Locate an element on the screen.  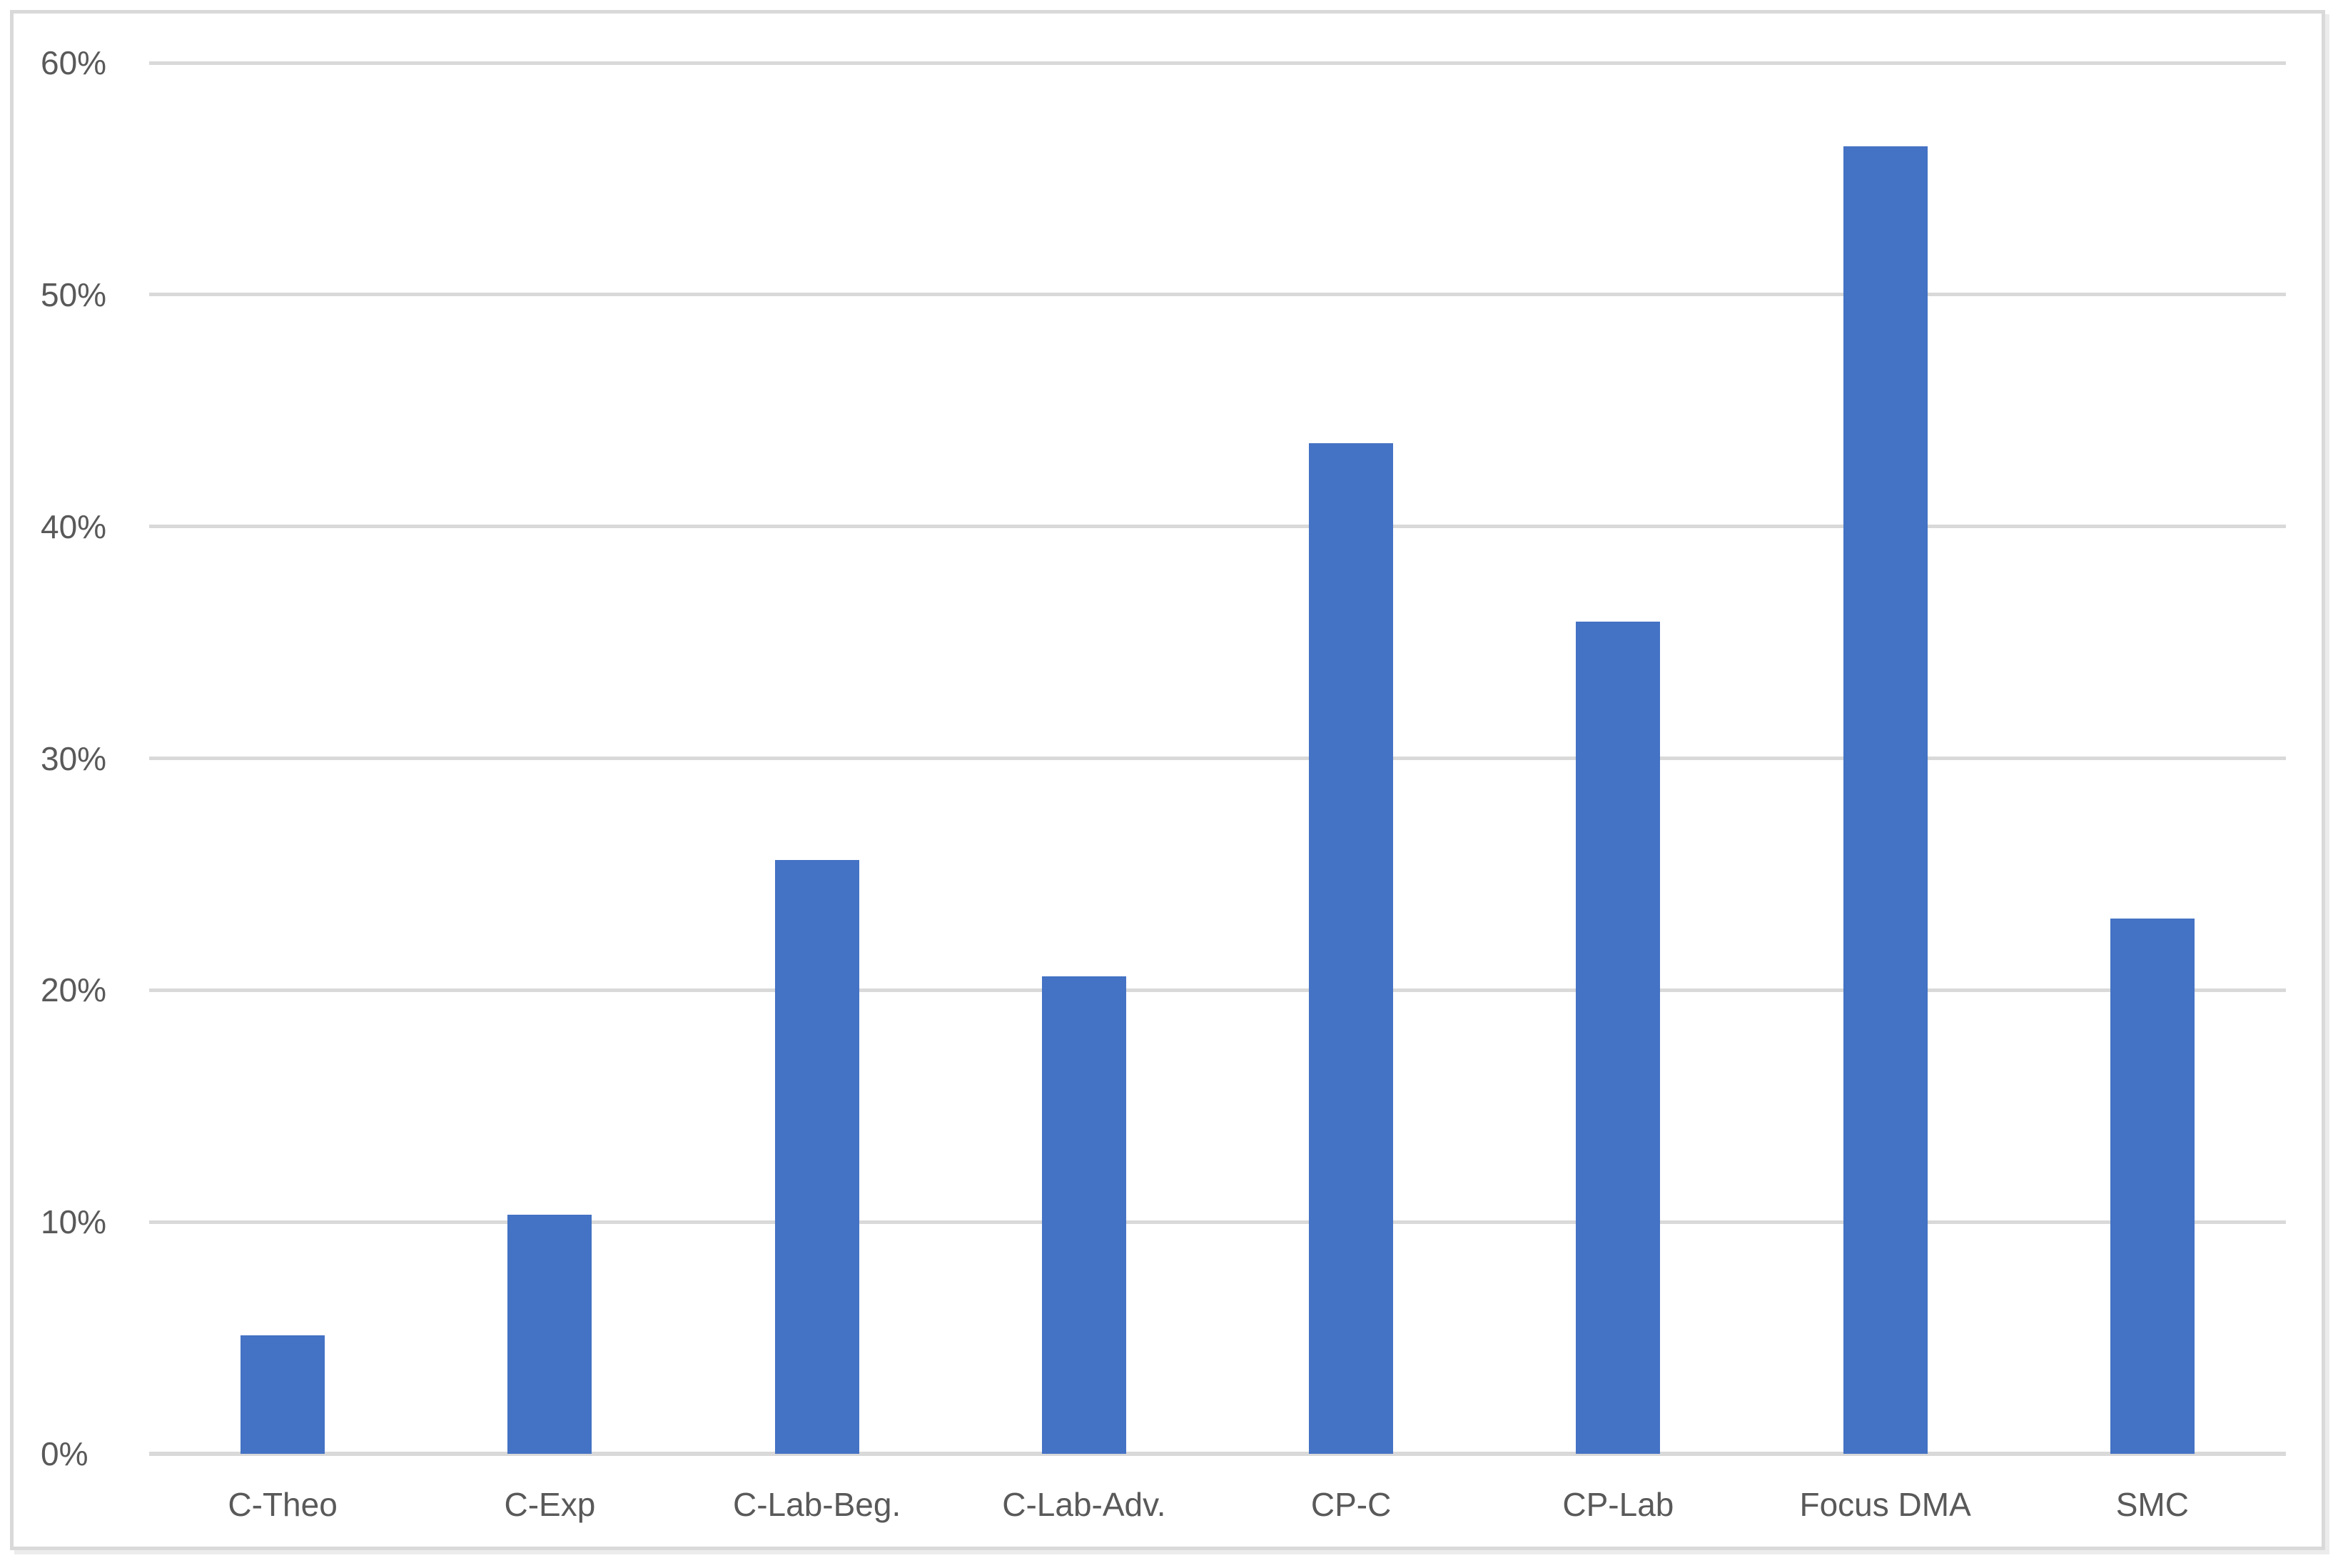
bar-c-lab-beg is located at coordinates (816, 1157).